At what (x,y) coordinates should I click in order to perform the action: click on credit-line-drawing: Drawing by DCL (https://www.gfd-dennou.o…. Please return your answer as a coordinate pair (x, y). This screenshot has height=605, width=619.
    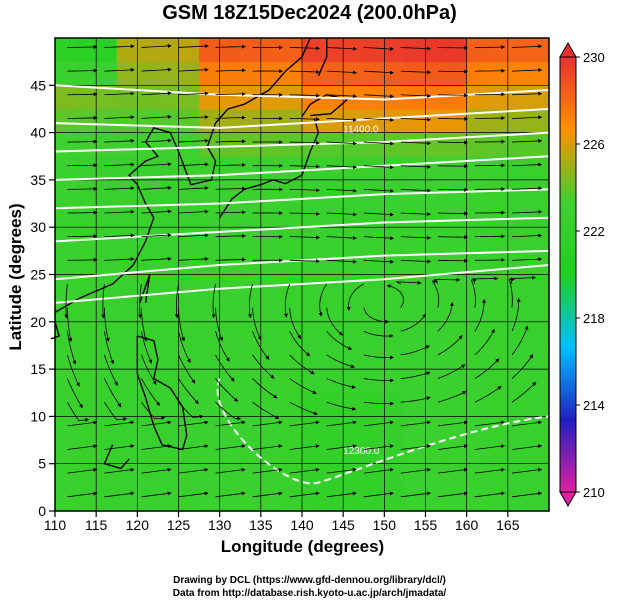
    Looking at the image, I should click on (309, 580).